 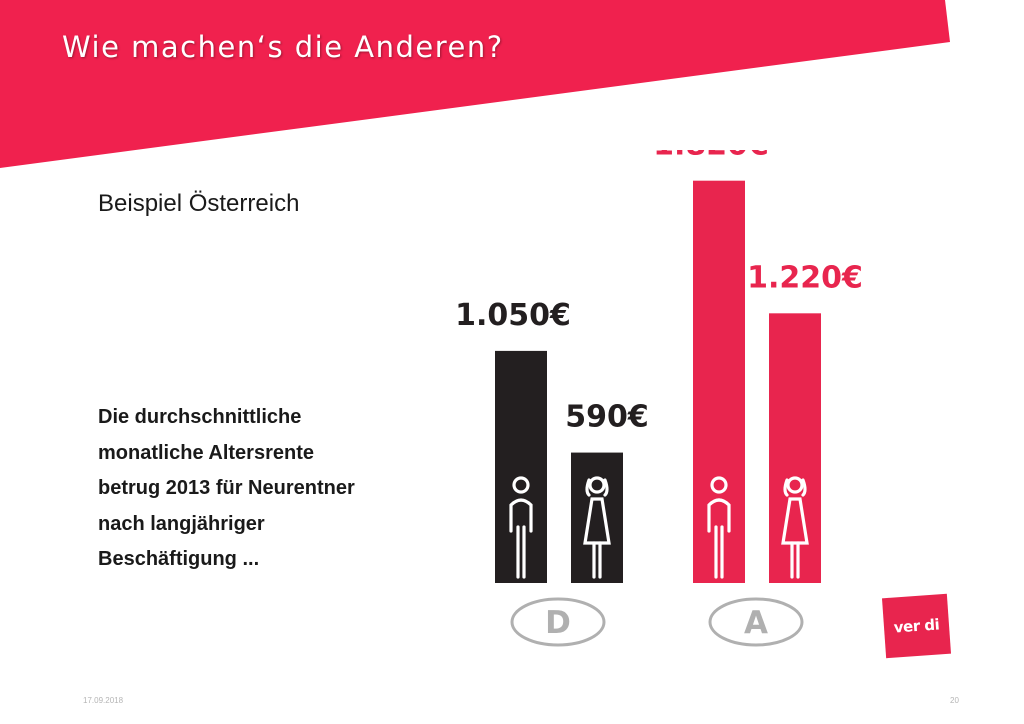 I want to click on country-label: D, so click(x=558, y=623).